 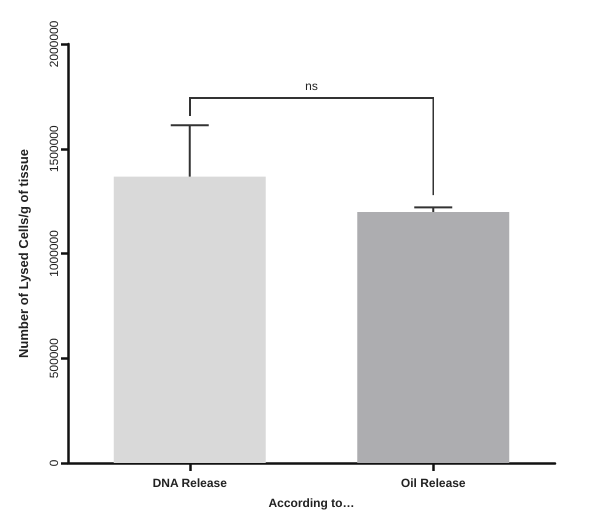 I want to click on x-tick-label: Oil Release, so click(x=433, y=483).